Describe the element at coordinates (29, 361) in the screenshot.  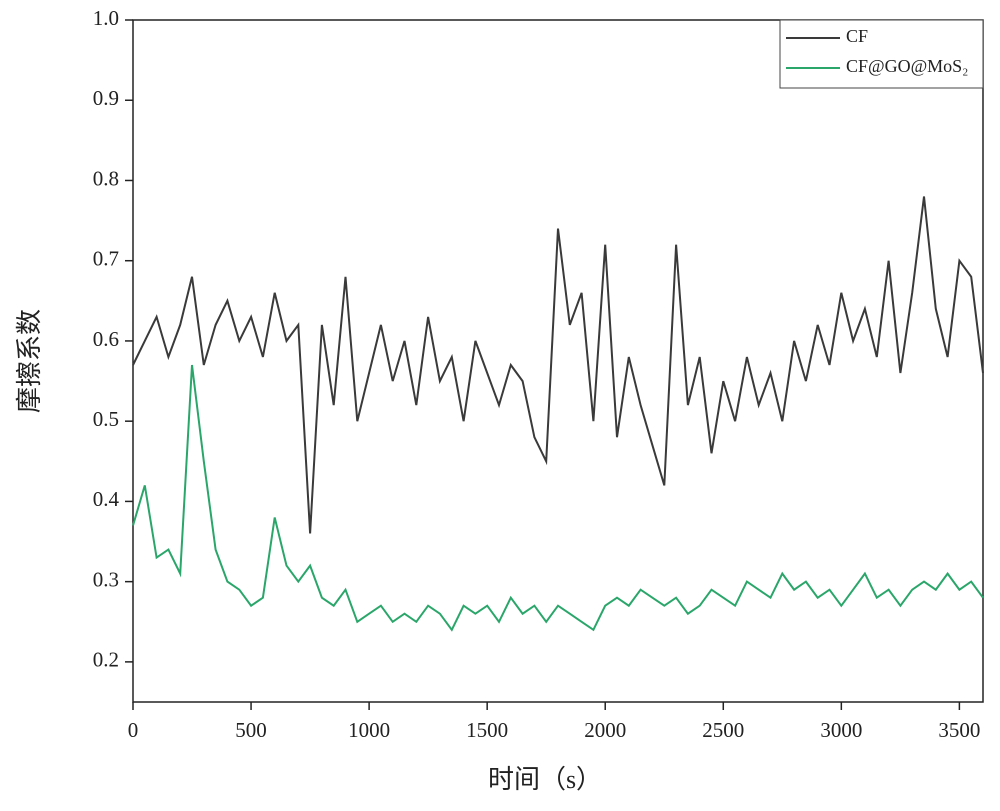
I see `y-axis-label: 摩擦系数` at that location.